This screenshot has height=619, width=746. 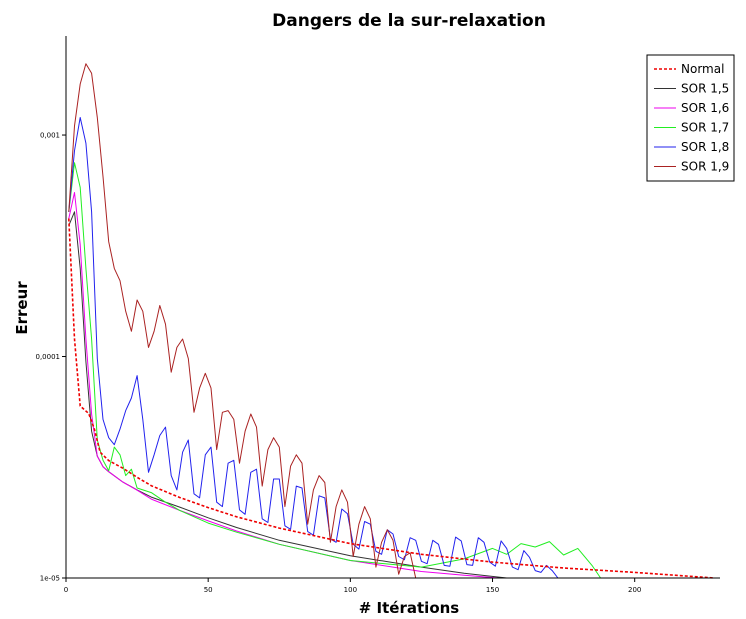 I want to click on x-tick-label: 0, so click(x=66, y=590).